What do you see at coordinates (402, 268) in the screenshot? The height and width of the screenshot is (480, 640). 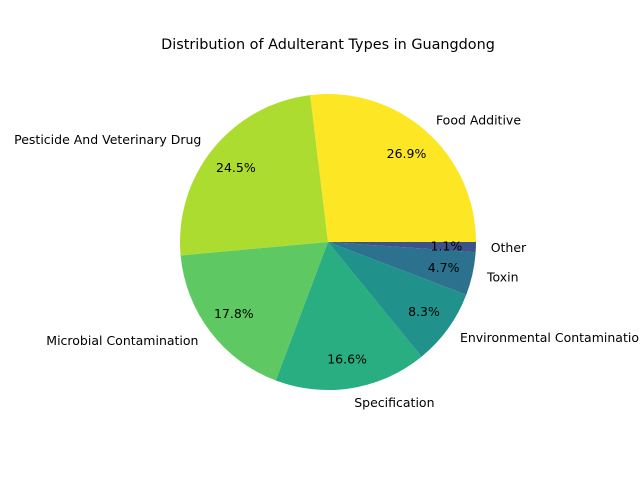 I see `pie-slice-toxin` at bounding box center [402, 268].